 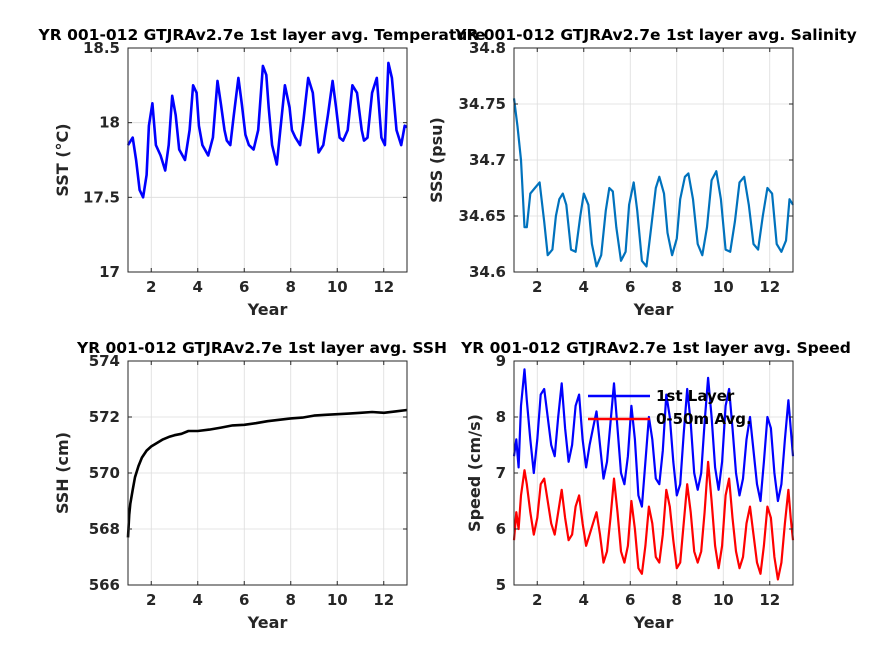 What do you see at coordinates (501, 417) in the screenshot?
I see `y-tick-label: 8` at bounding box center [501, 417].